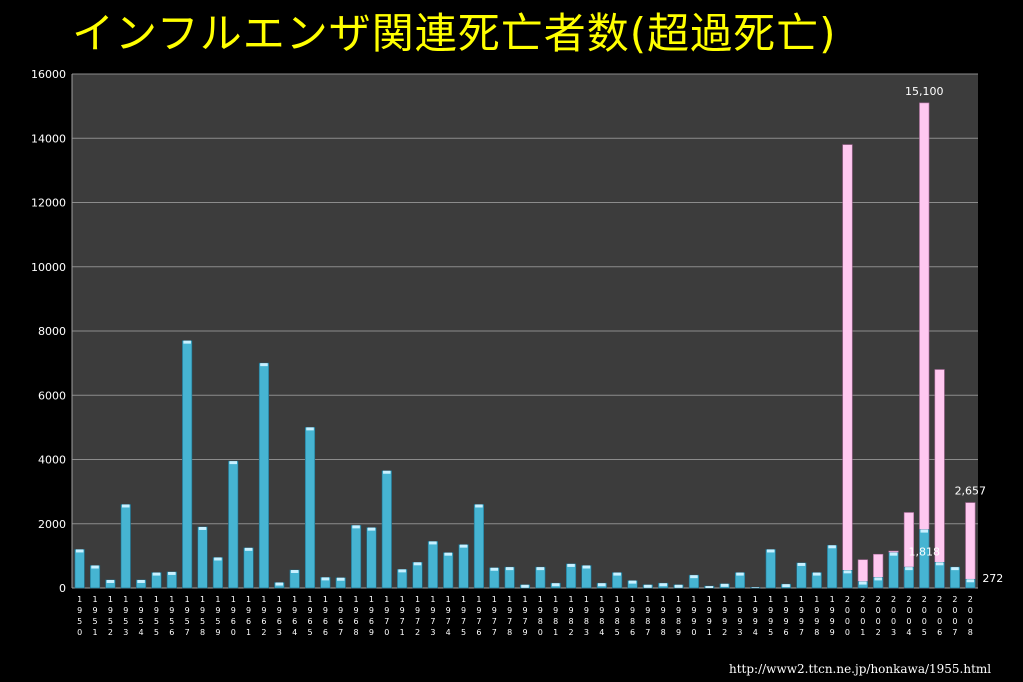  What do you see at coordinates (48, 74) in the screenshot?
I see `y-tick-label: 16000` at bounding box center [48, 74].